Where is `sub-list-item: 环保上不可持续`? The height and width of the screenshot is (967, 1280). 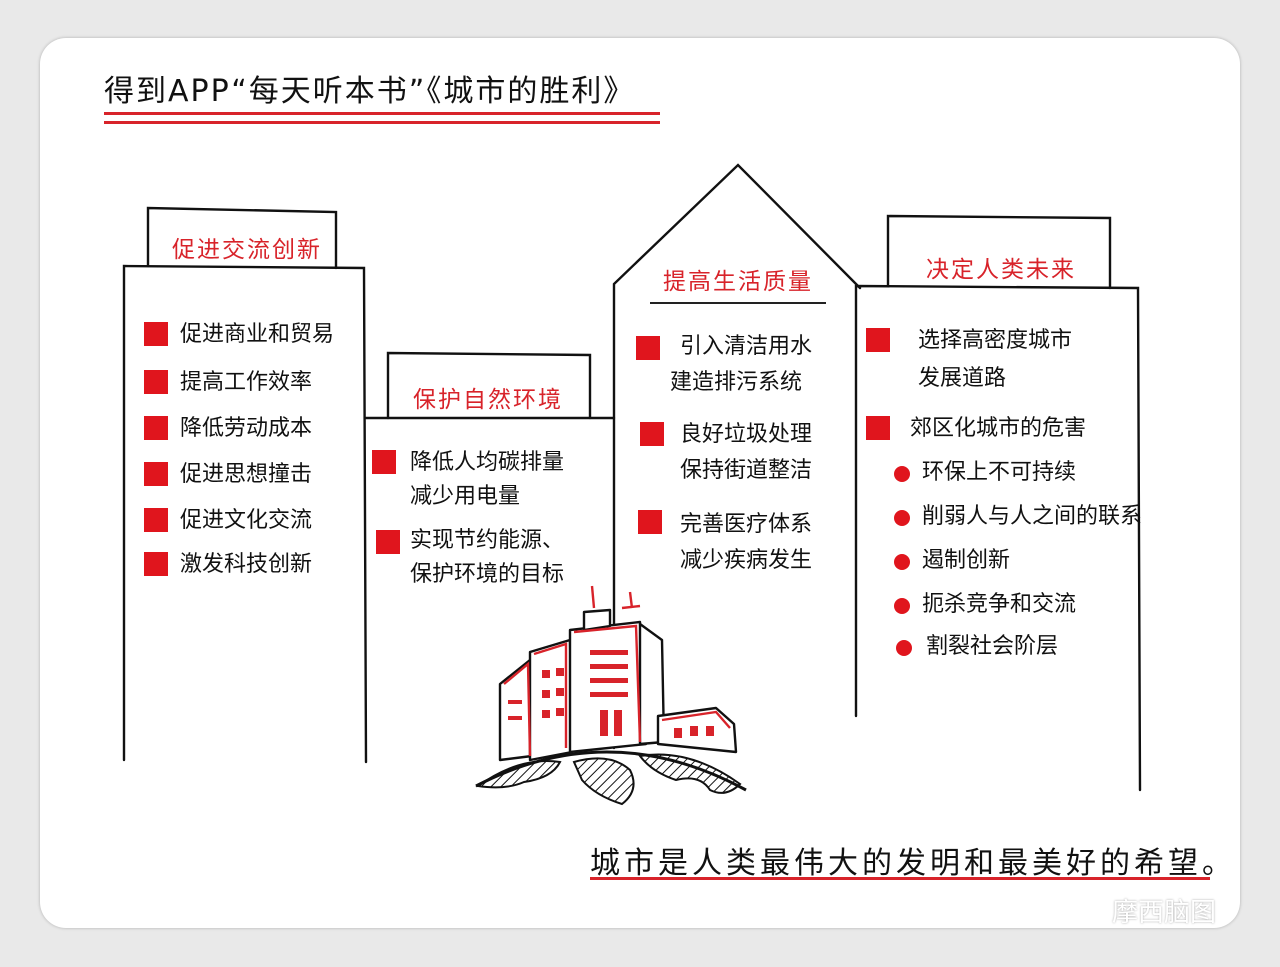
sub-list-item: 环保上不可持续 is located at coordinates (999, 472).